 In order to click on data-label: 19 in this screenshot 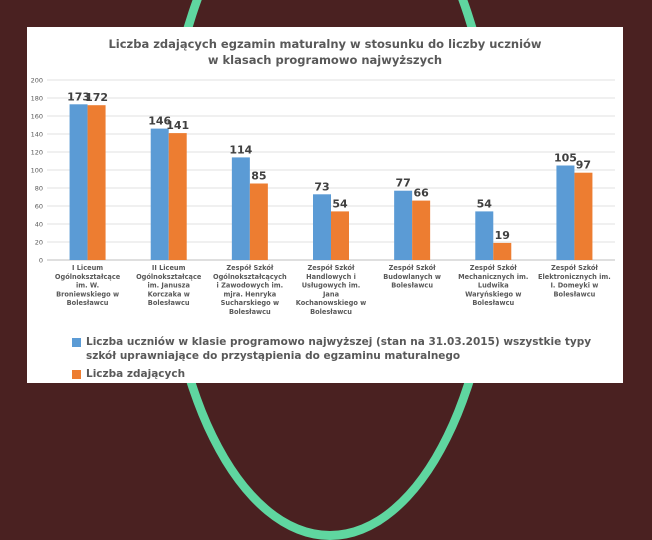, I will do `click(502, 235)`.